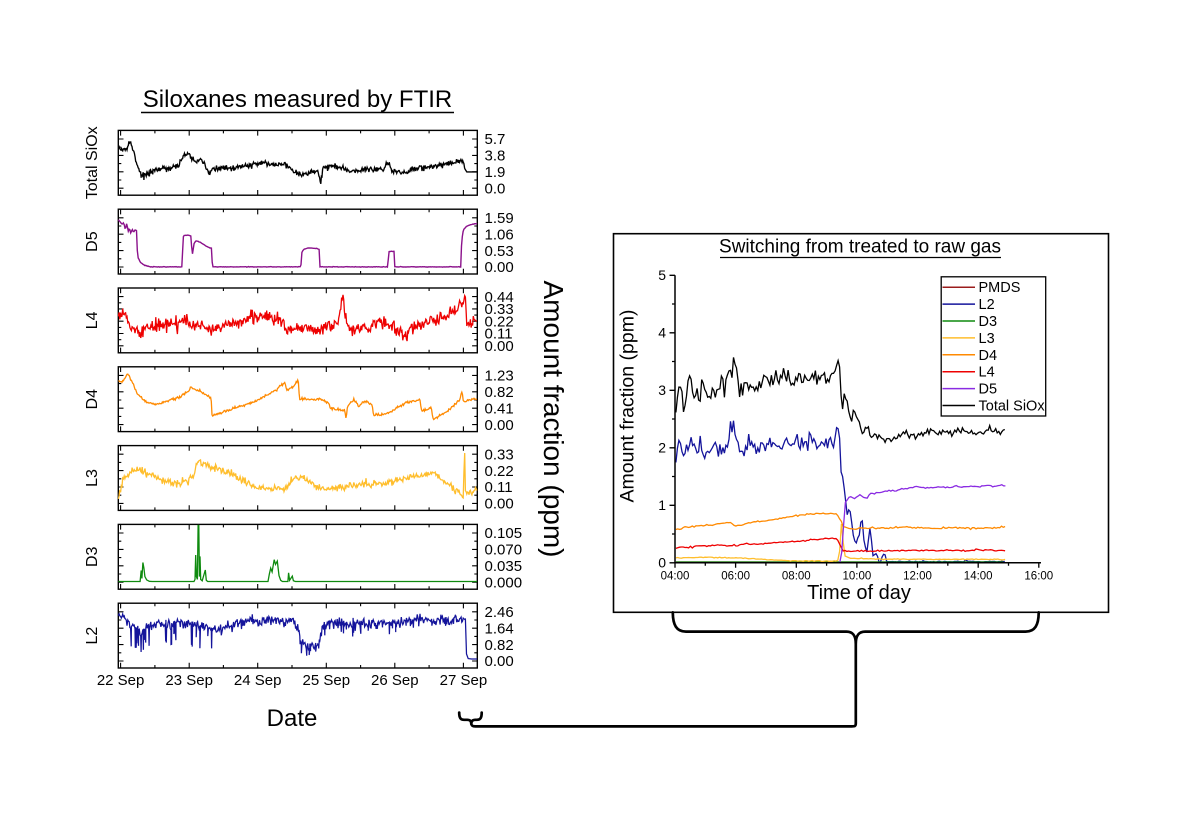  Describe the element at coordinates (735, 577) in the screenshot. I see `svg-text: 06:00` at that location.